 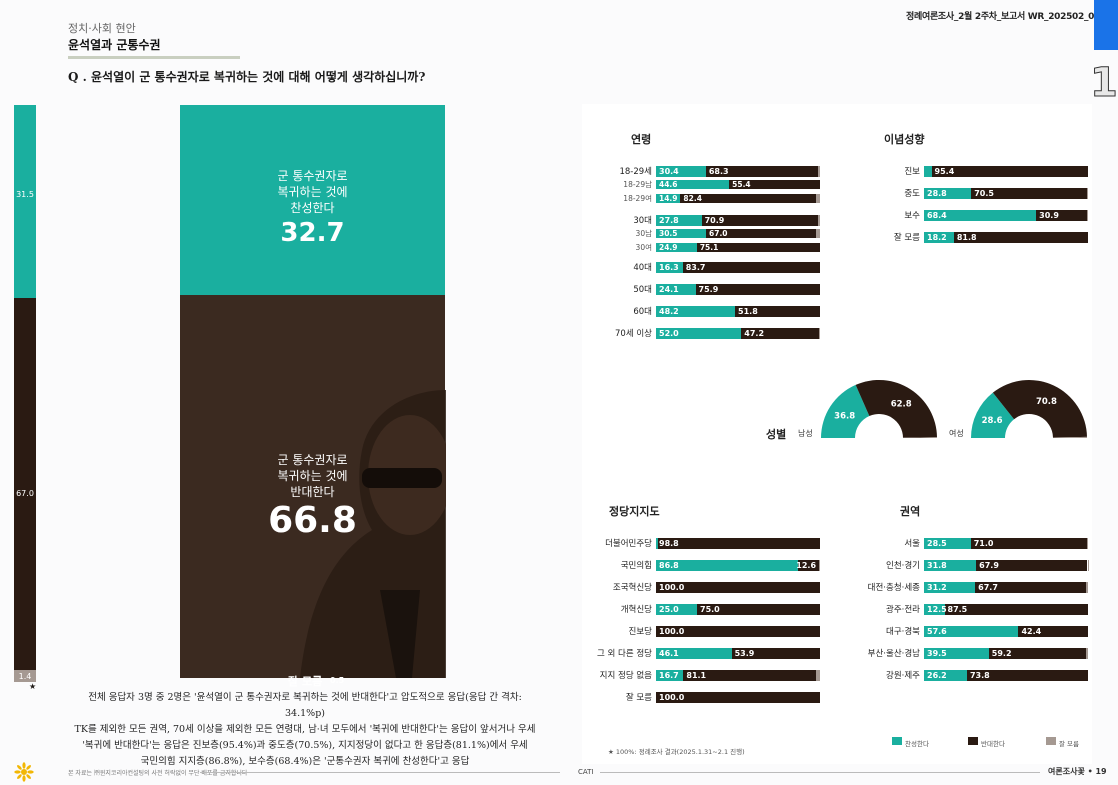 I want to click on ideology-support-value: 18.2, so click(x=937, y=237).